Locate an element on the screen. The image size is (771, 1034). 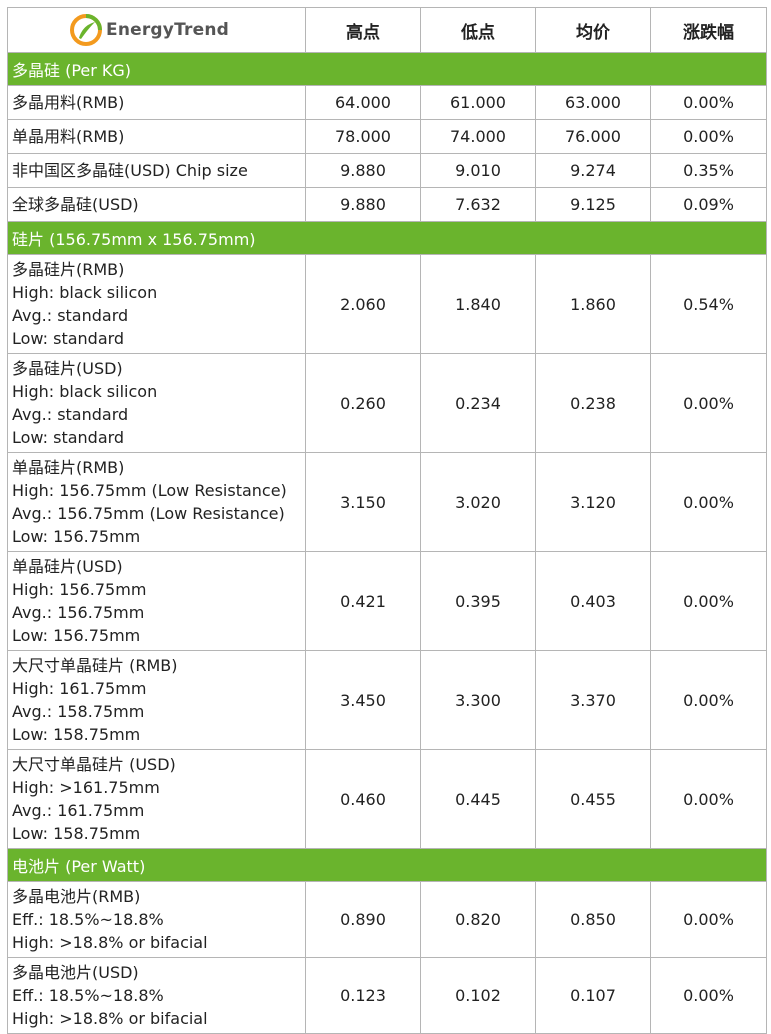
product-label-cell: 单晶用料(RMB) is located at coordinates (156, 136).